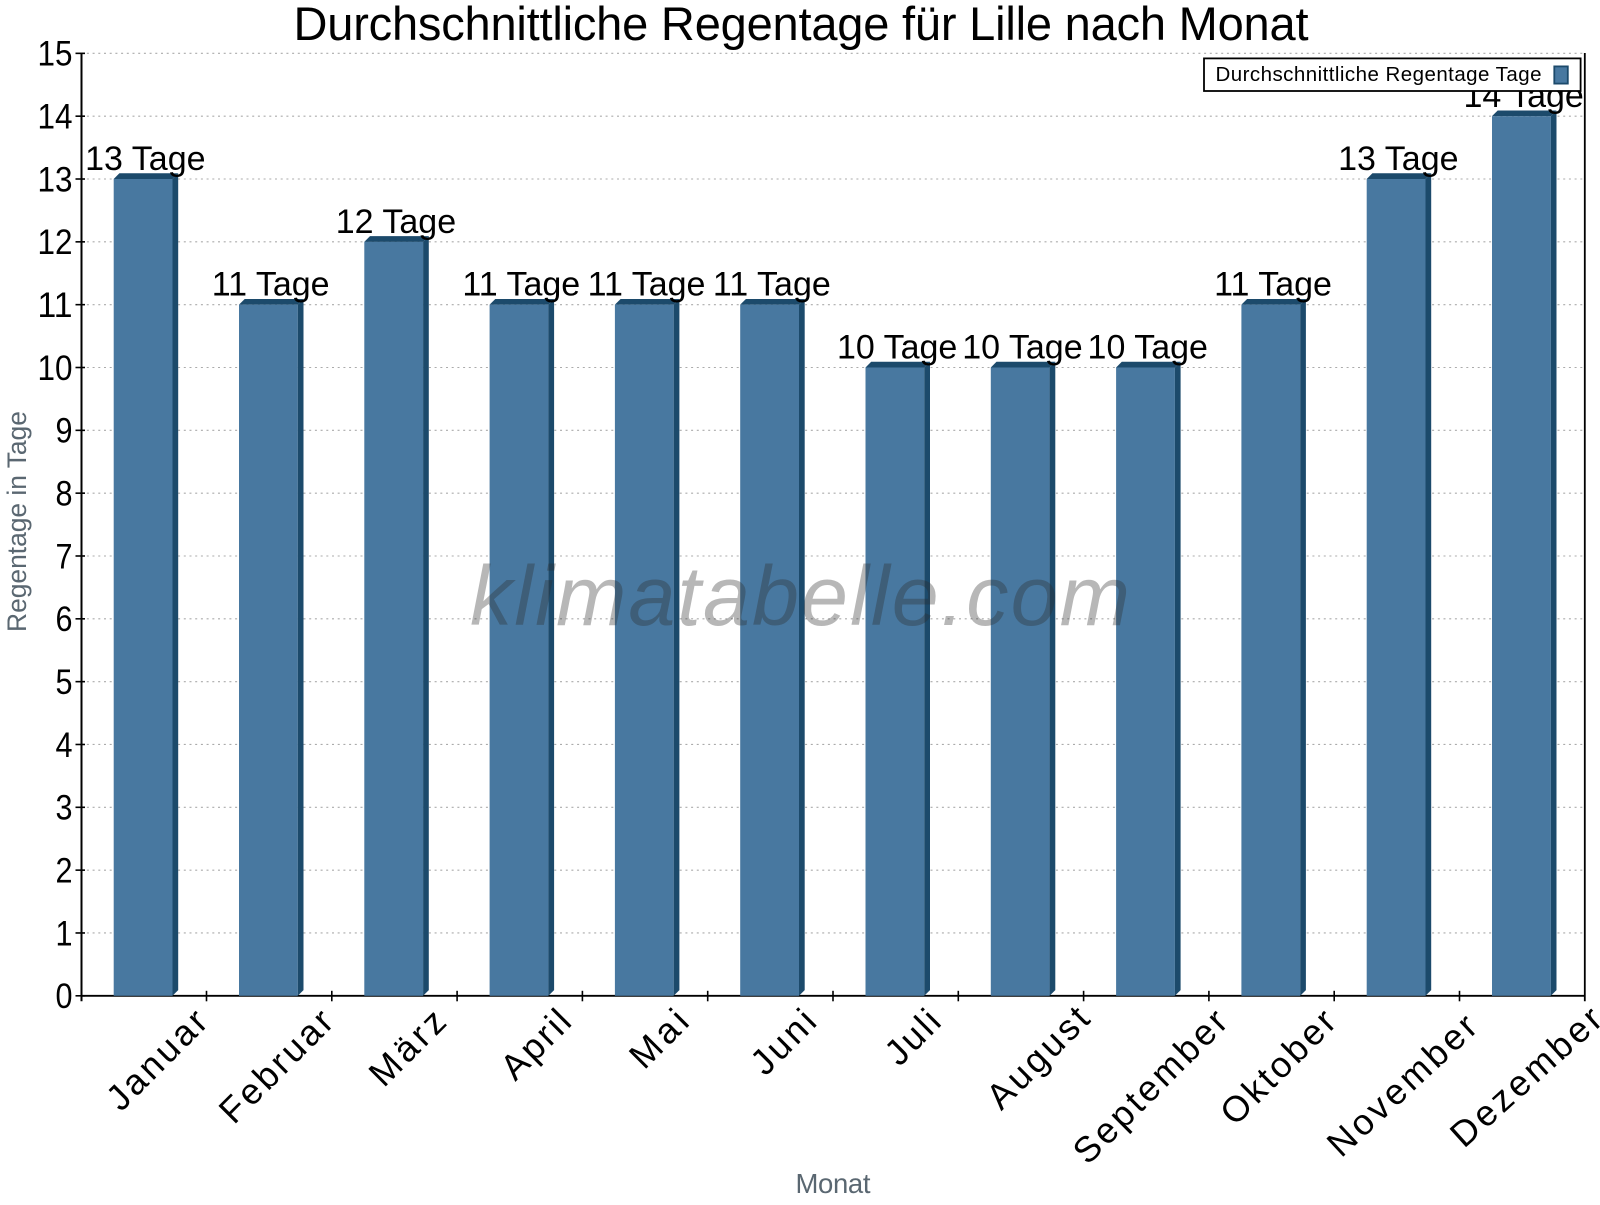 The image size is (1600, 1205). What do you see at coordinates (396, 222) in the screenshot?
I see `svg-text: 12 Tage` at bounding box center [396, 222].